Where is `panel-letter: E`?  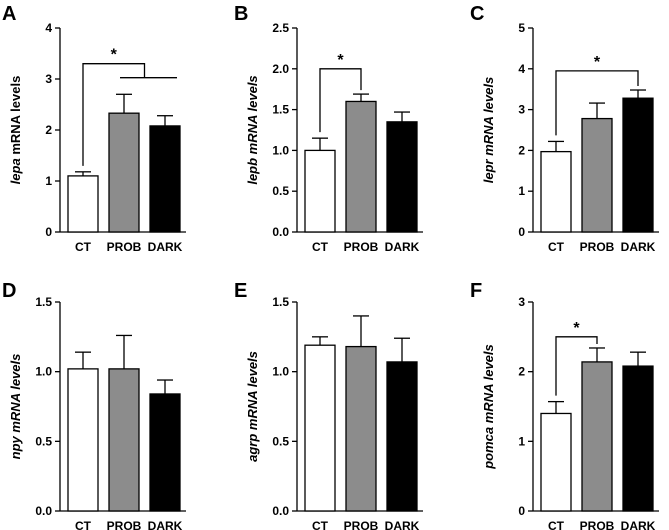
panel-letter: E is located at coordinates (240, 291).